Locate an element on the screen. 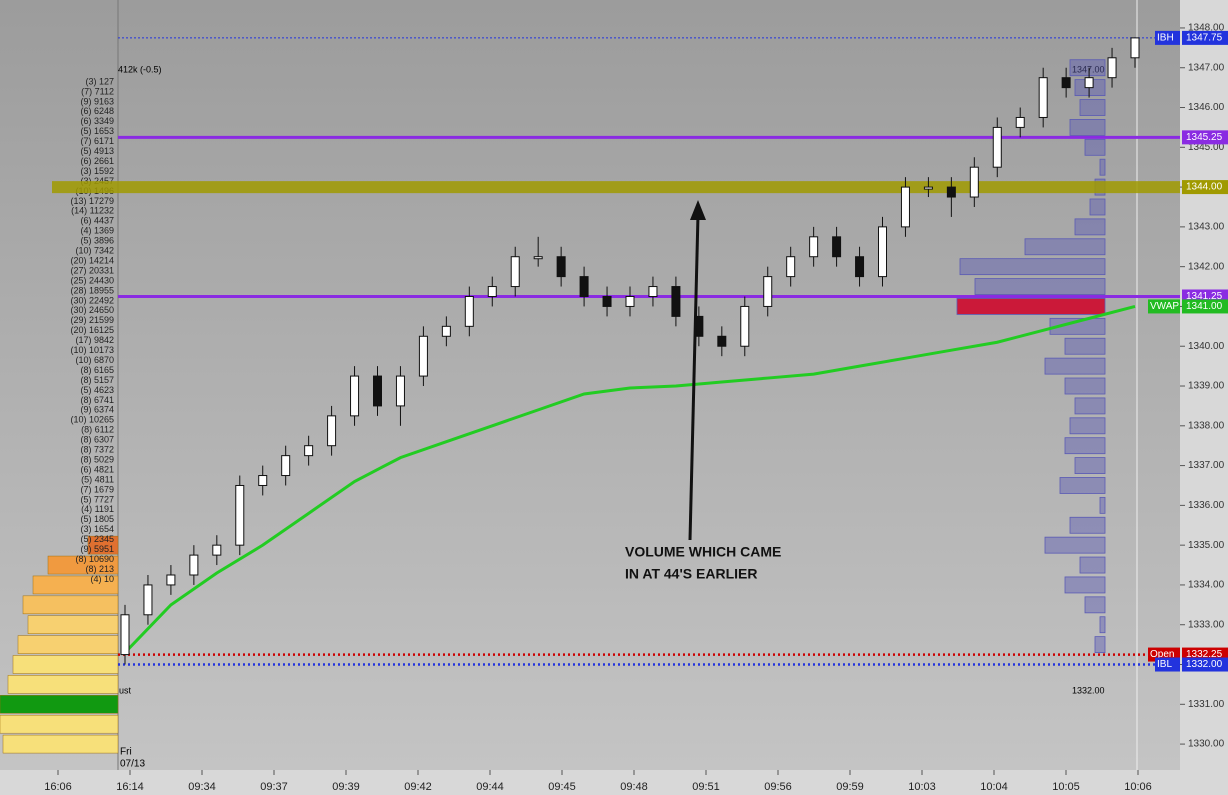  y-tick-label: 1340.00 is located at coordinates (1206, 346).